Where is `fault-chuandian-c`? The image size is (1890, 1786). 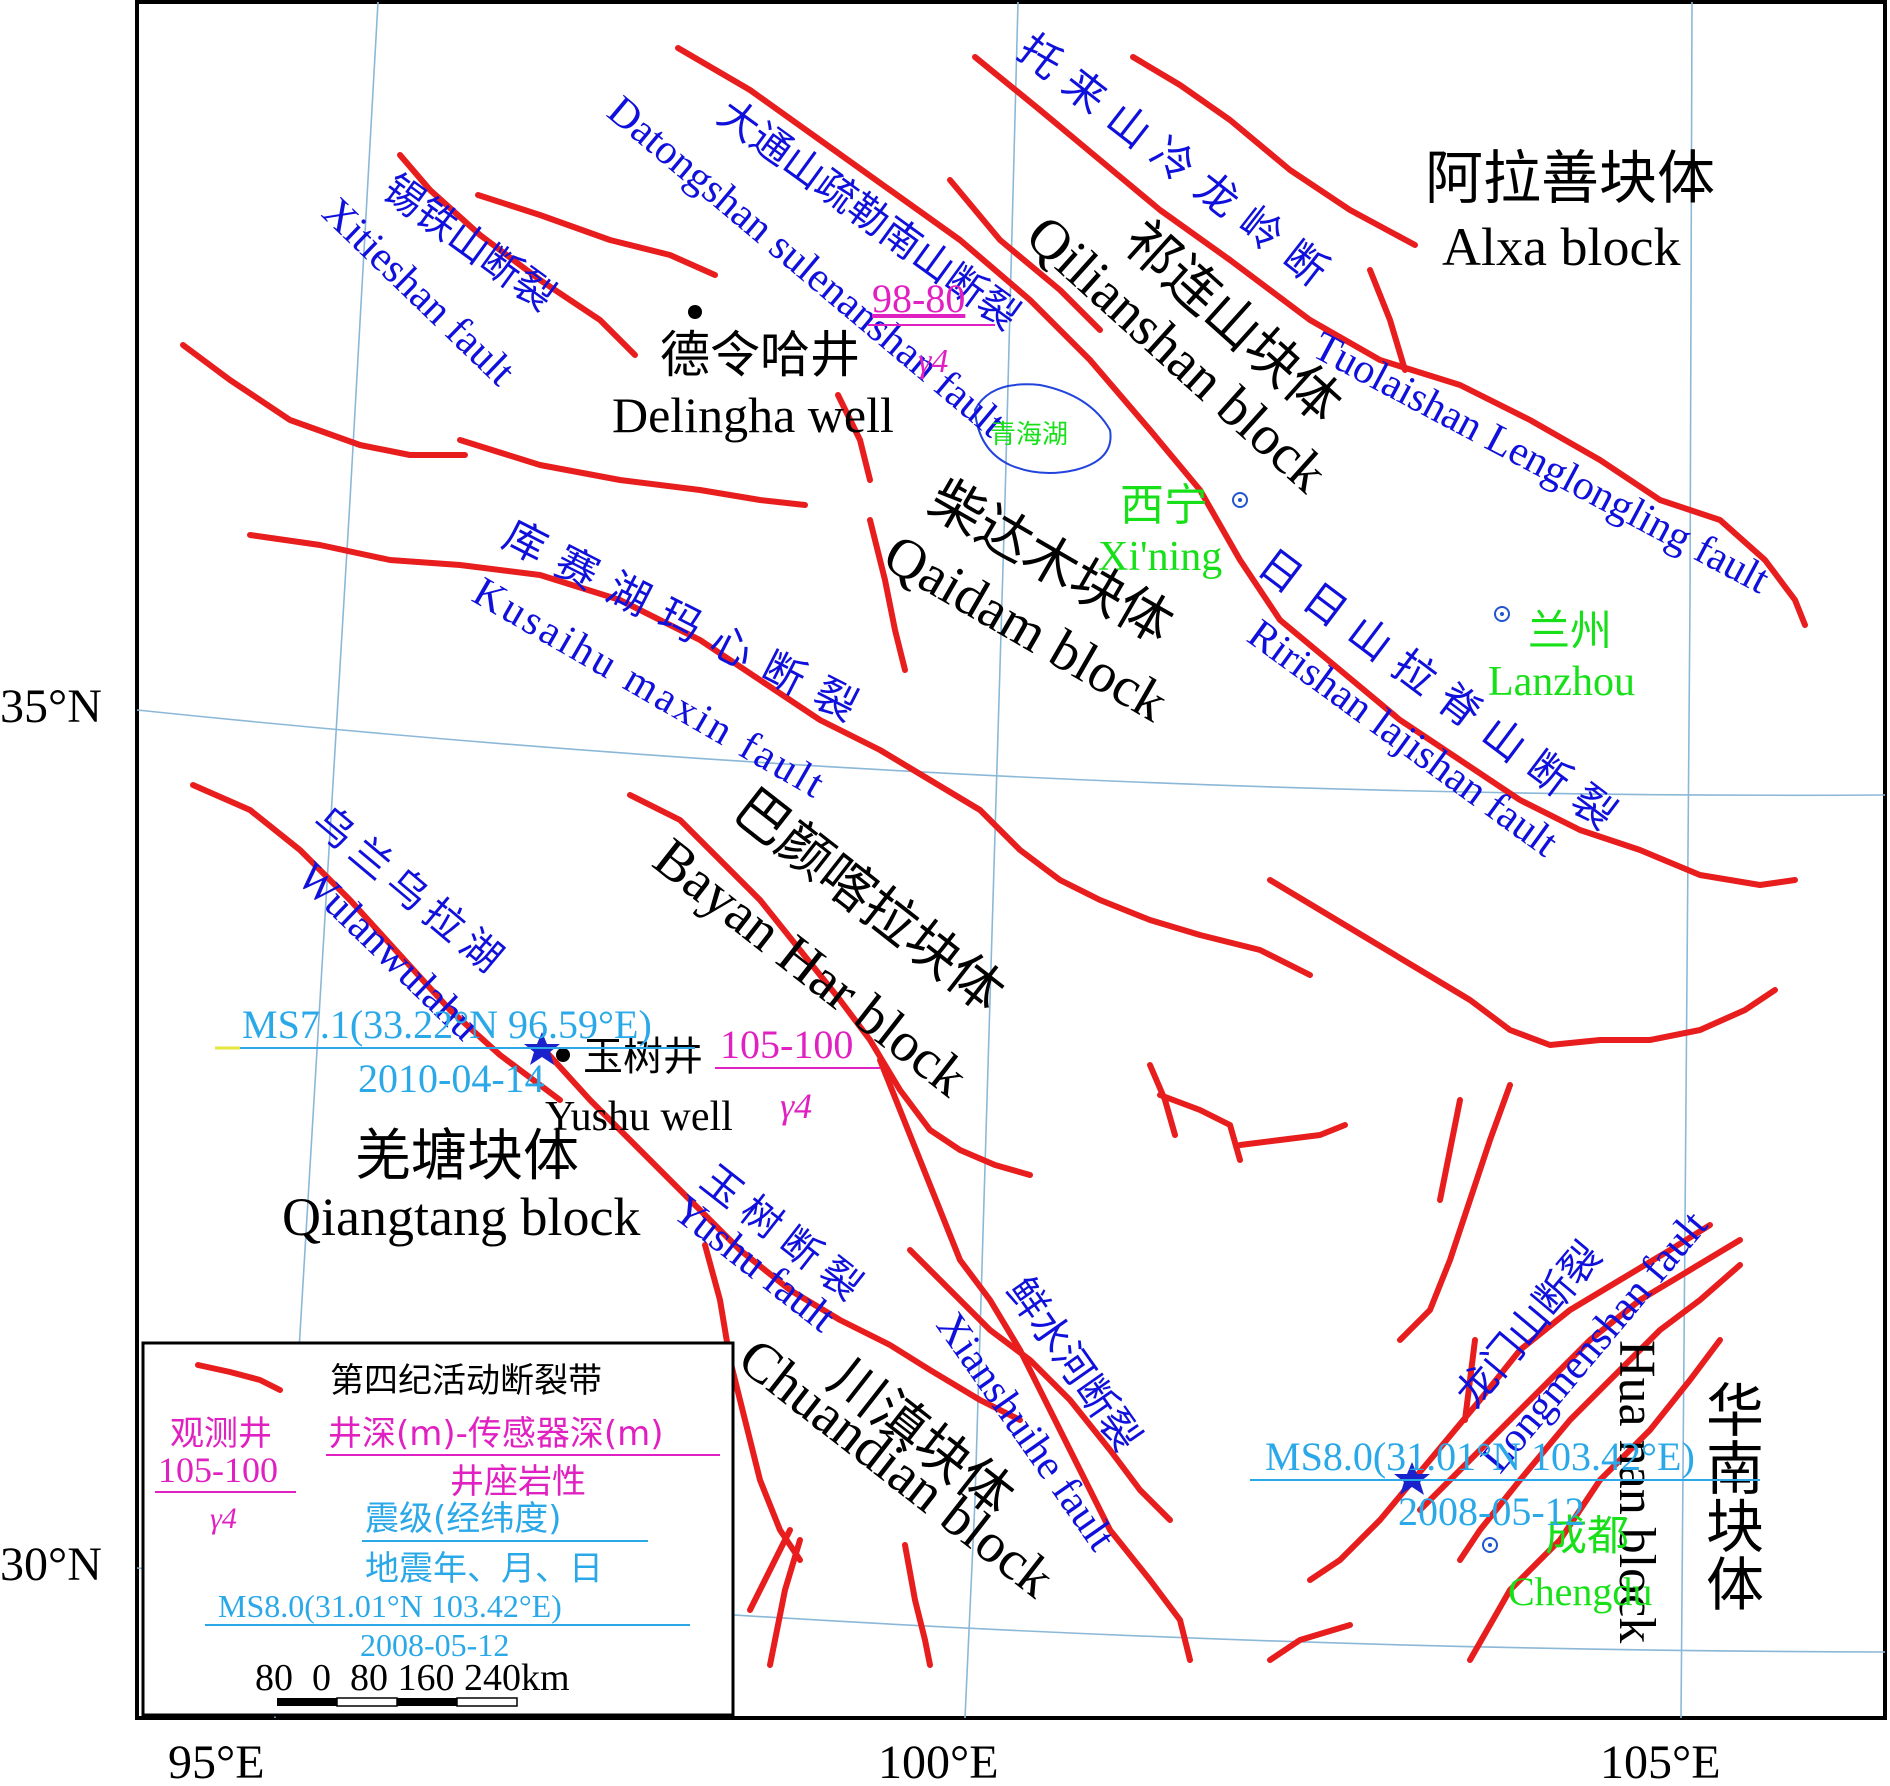
fault-chuandian-c is located at coordinates (785, 1602).